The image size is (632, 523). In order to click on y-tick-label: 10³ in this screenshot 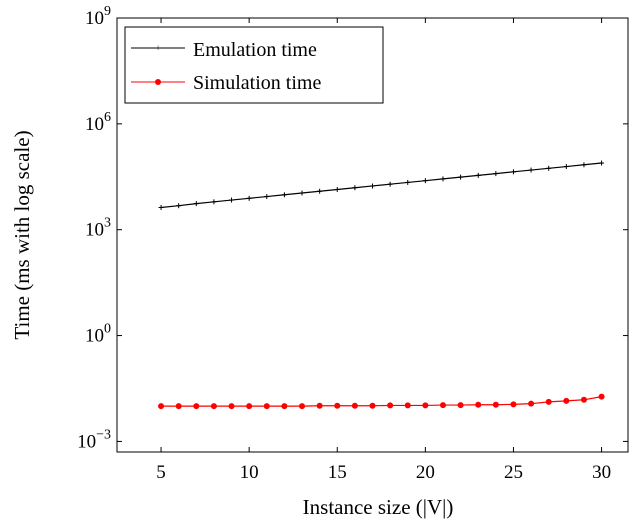, I will do `click(98, 228)`.